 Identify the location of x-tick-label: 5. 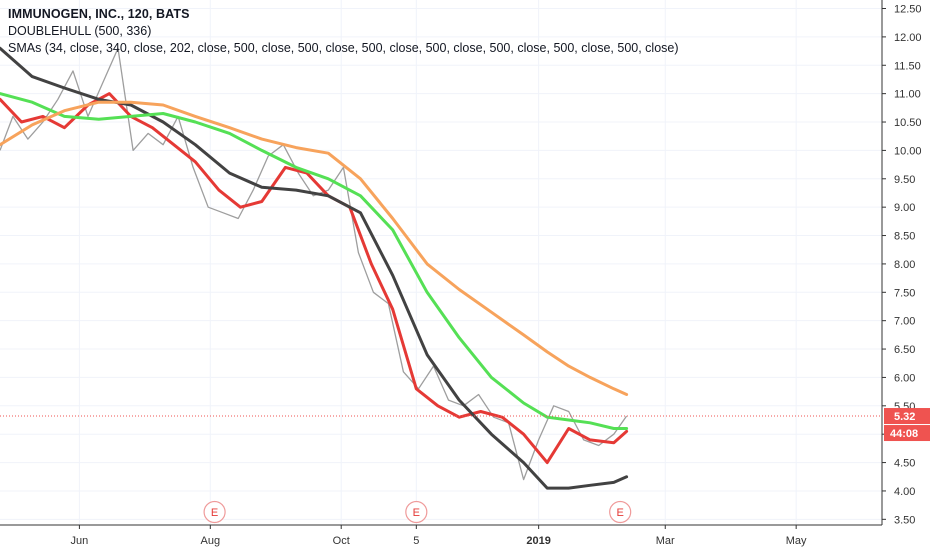
(416, 541).